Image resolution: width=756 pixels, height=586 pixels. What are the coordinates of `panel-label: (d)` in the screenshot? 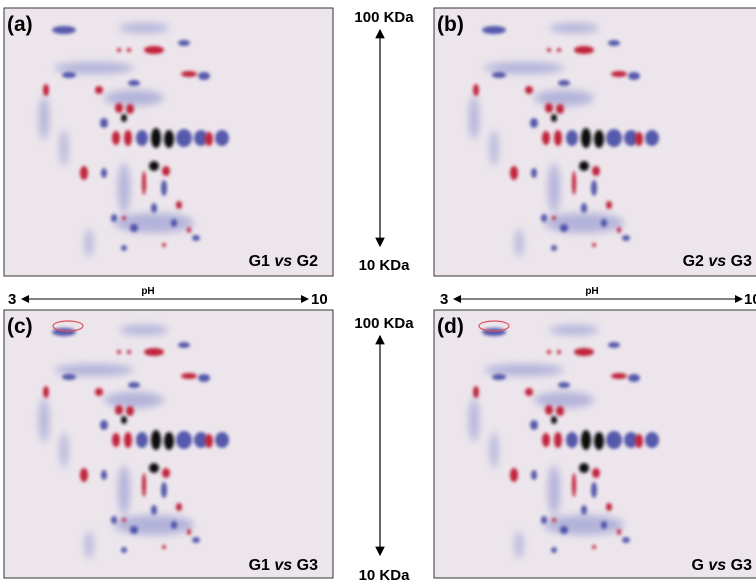 It's located at (450, 326).